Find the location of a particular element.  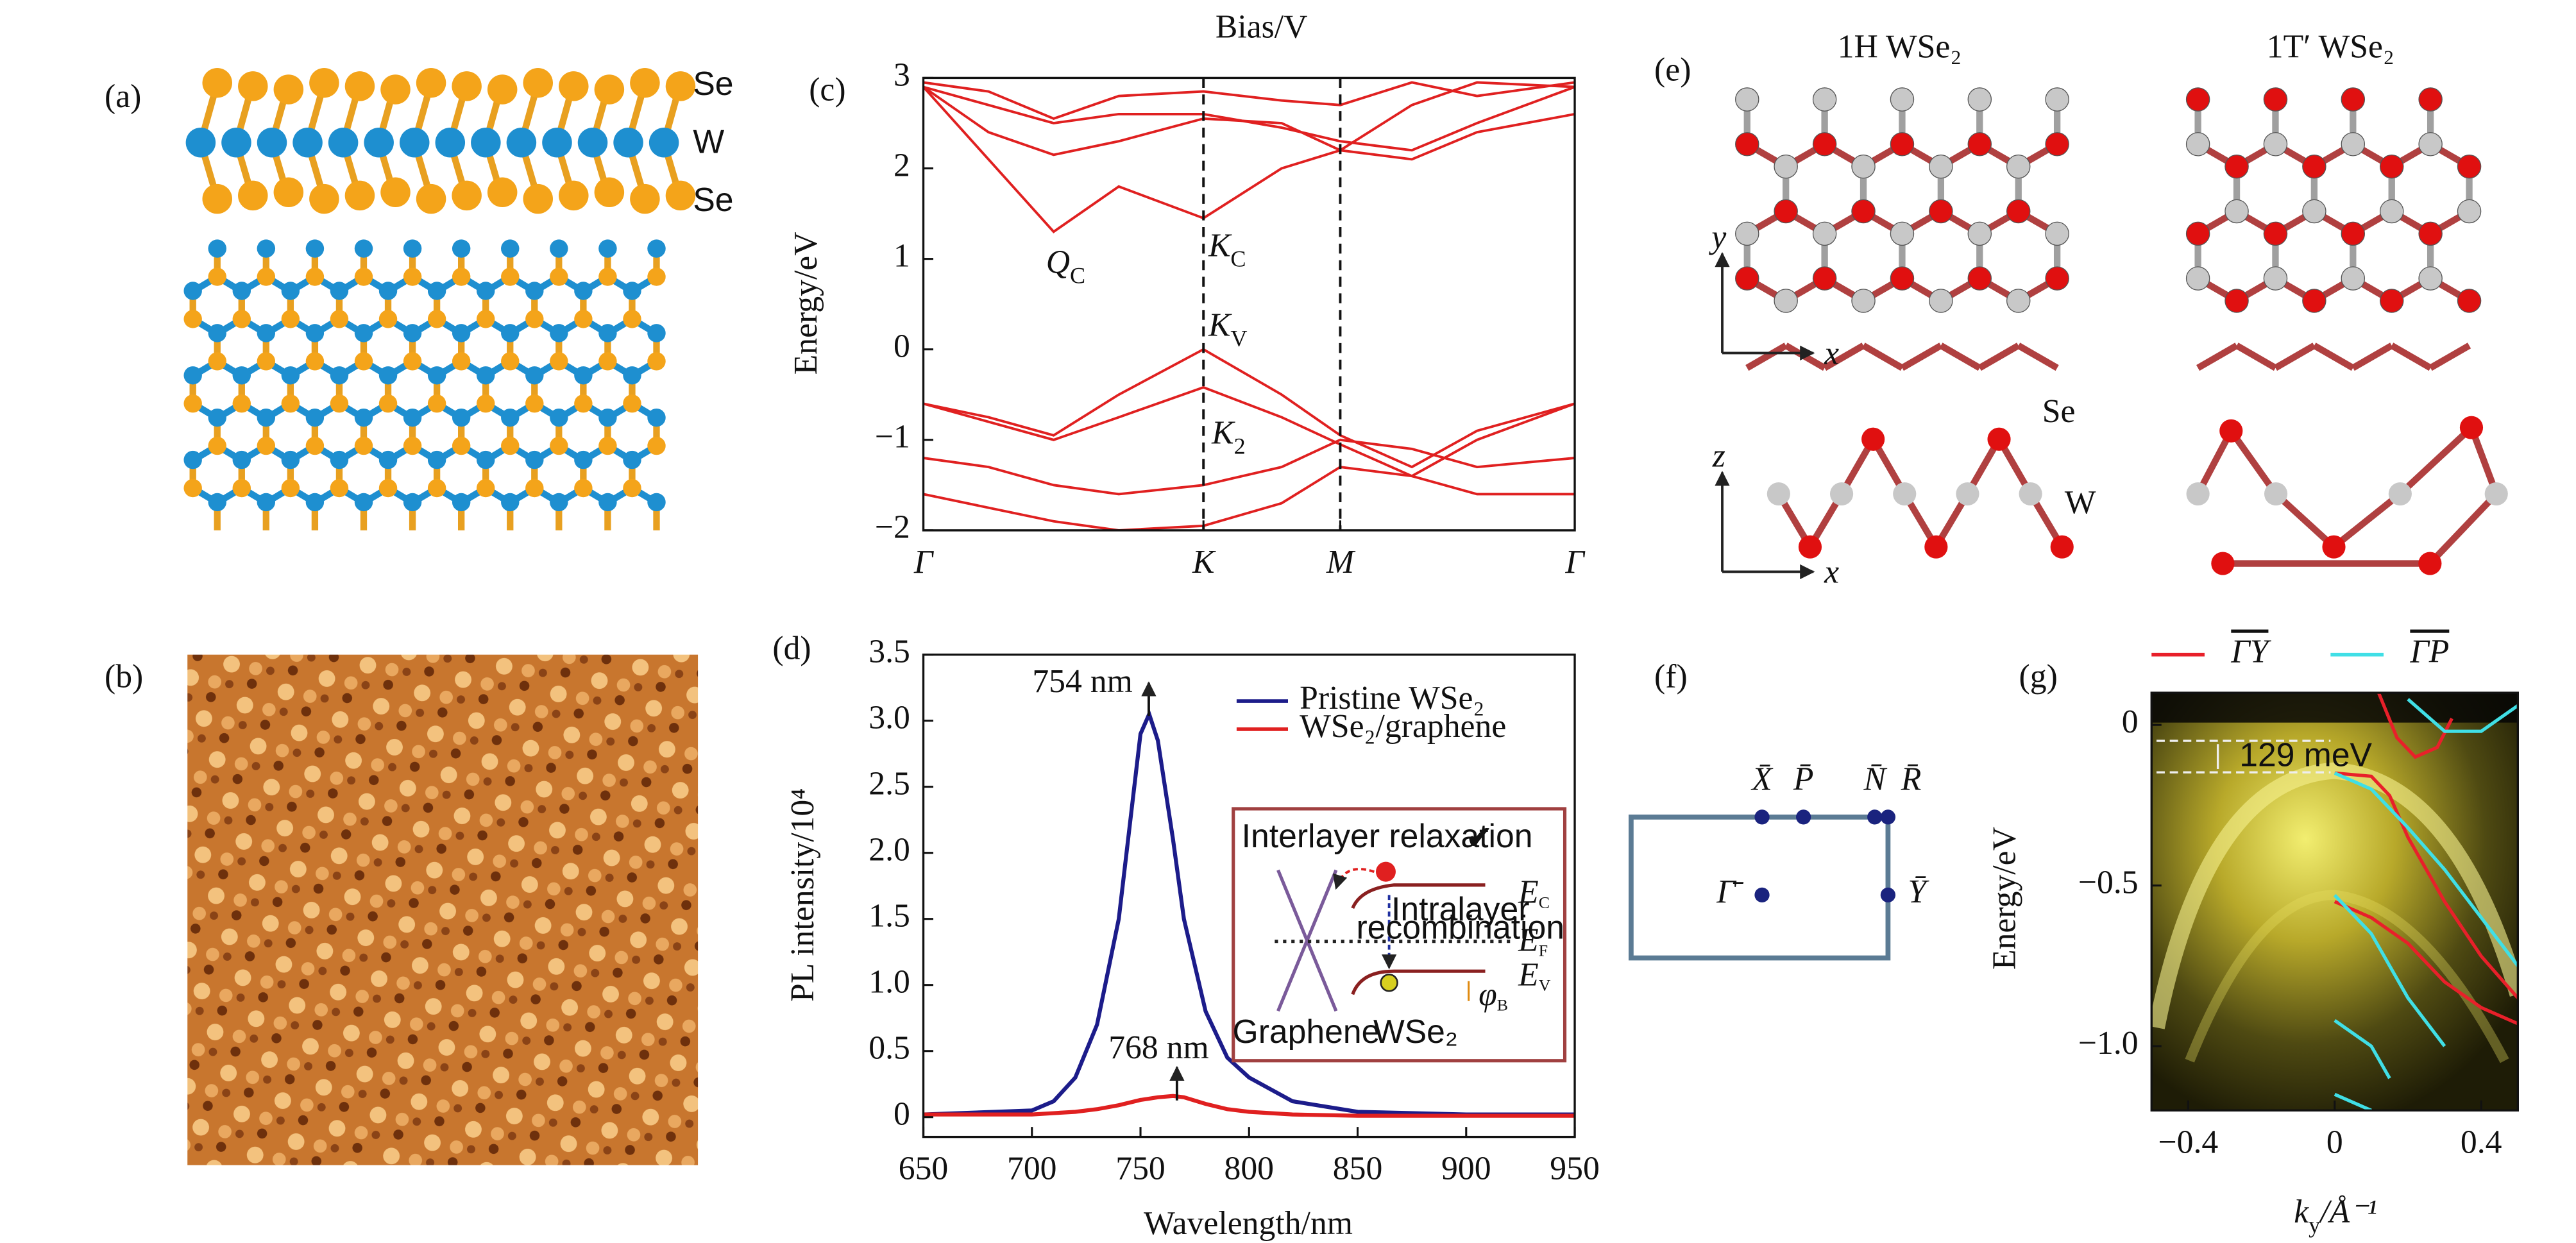

energy-level: EV is located at coordinates (1534, 975).